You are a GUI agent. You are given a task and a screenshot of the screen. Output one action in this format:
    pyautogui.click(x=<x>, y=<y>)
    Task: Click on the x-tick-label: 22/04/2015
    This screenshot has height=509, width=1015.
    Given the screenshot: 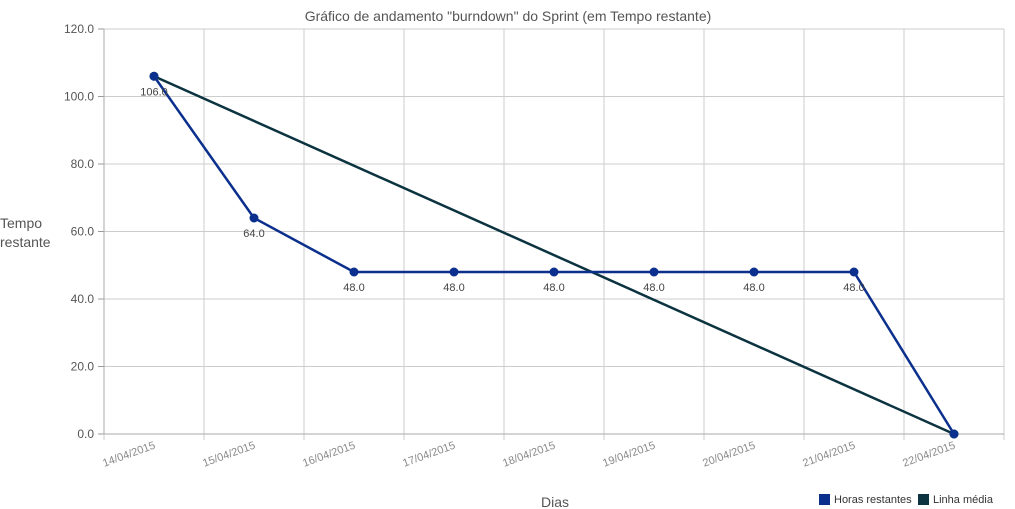 What is the action you would take?
    pyautogui.click(x=929, y=455)
    